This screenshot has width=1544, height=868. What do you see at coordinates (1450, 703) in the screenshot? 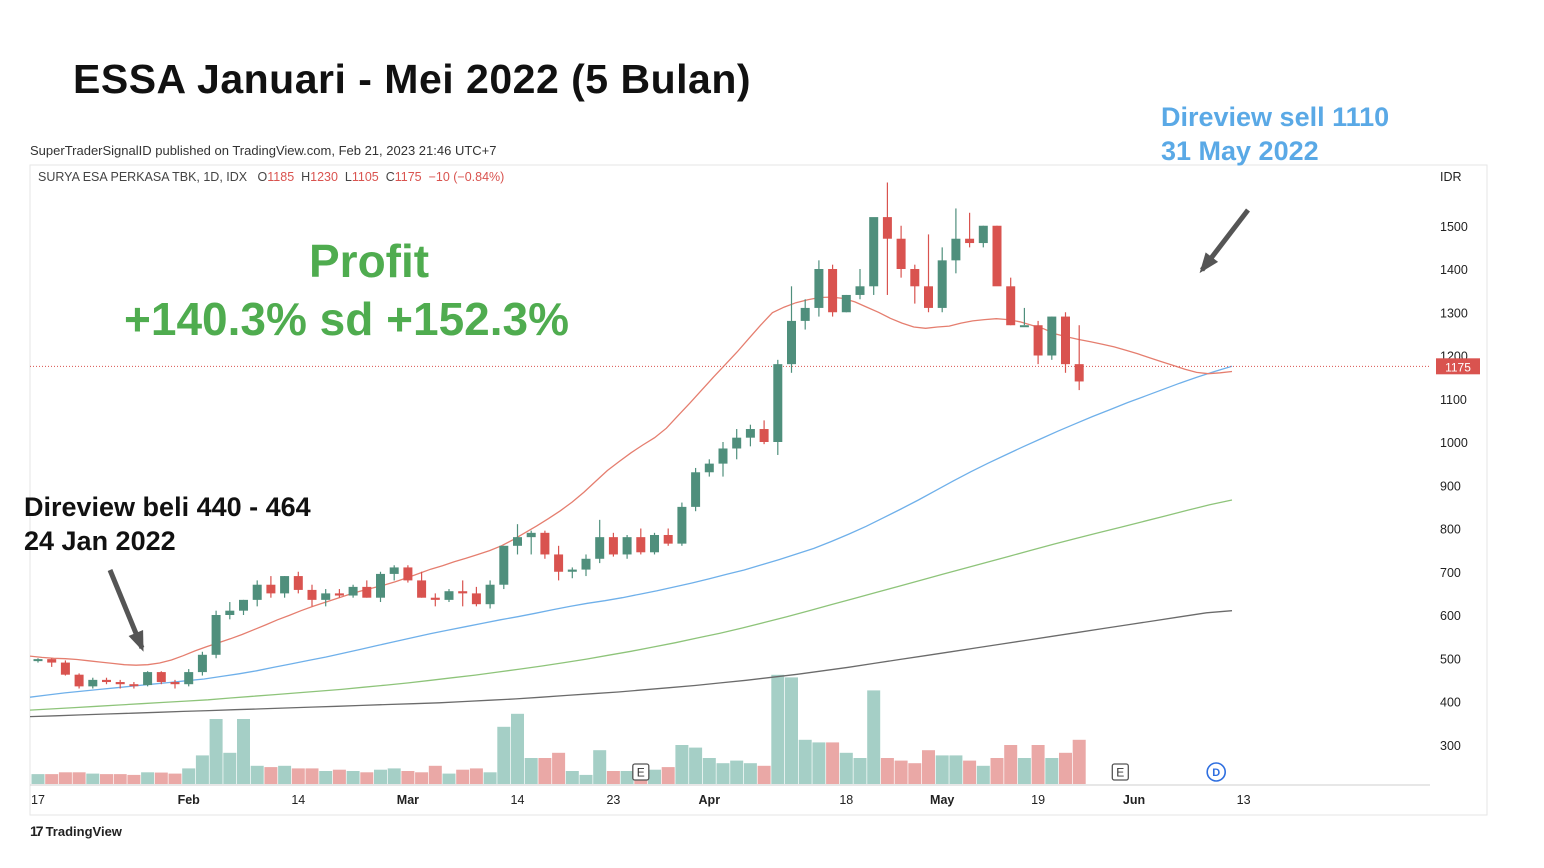
I see `y-tick-label: 400` at bounding box center [1450, 703].